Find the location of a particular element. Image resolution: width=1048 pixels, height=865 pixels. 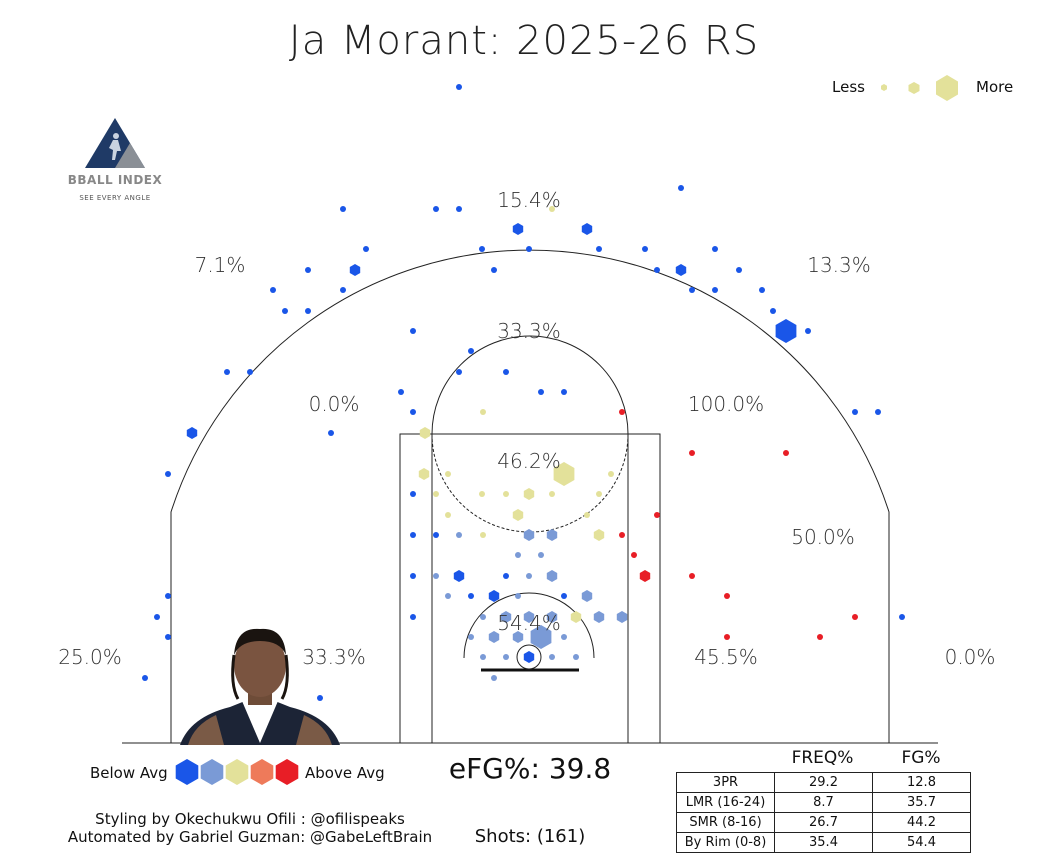

stats-header-freq: FREQ% is located at coordinates (822, 758).